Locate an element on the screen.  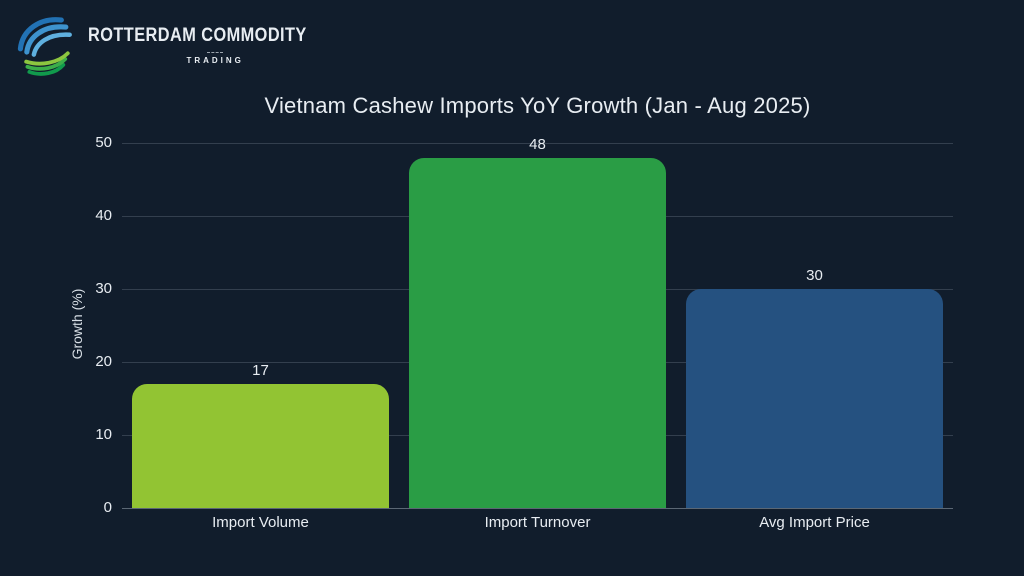
bar-import-volume is located at coordinates (260, 445).